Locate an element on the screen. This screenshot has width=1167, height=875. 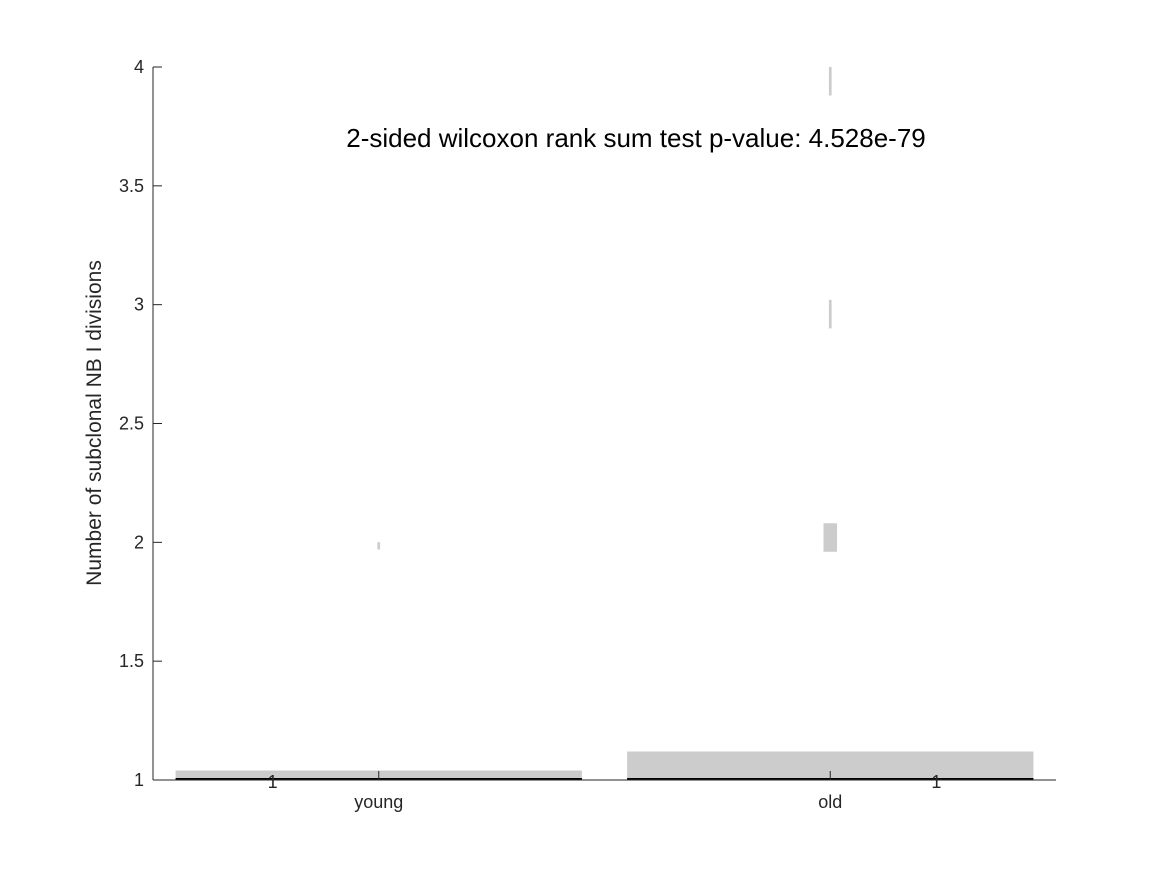
y-tick-label: 1.5 is located at coordinates (131, 661).